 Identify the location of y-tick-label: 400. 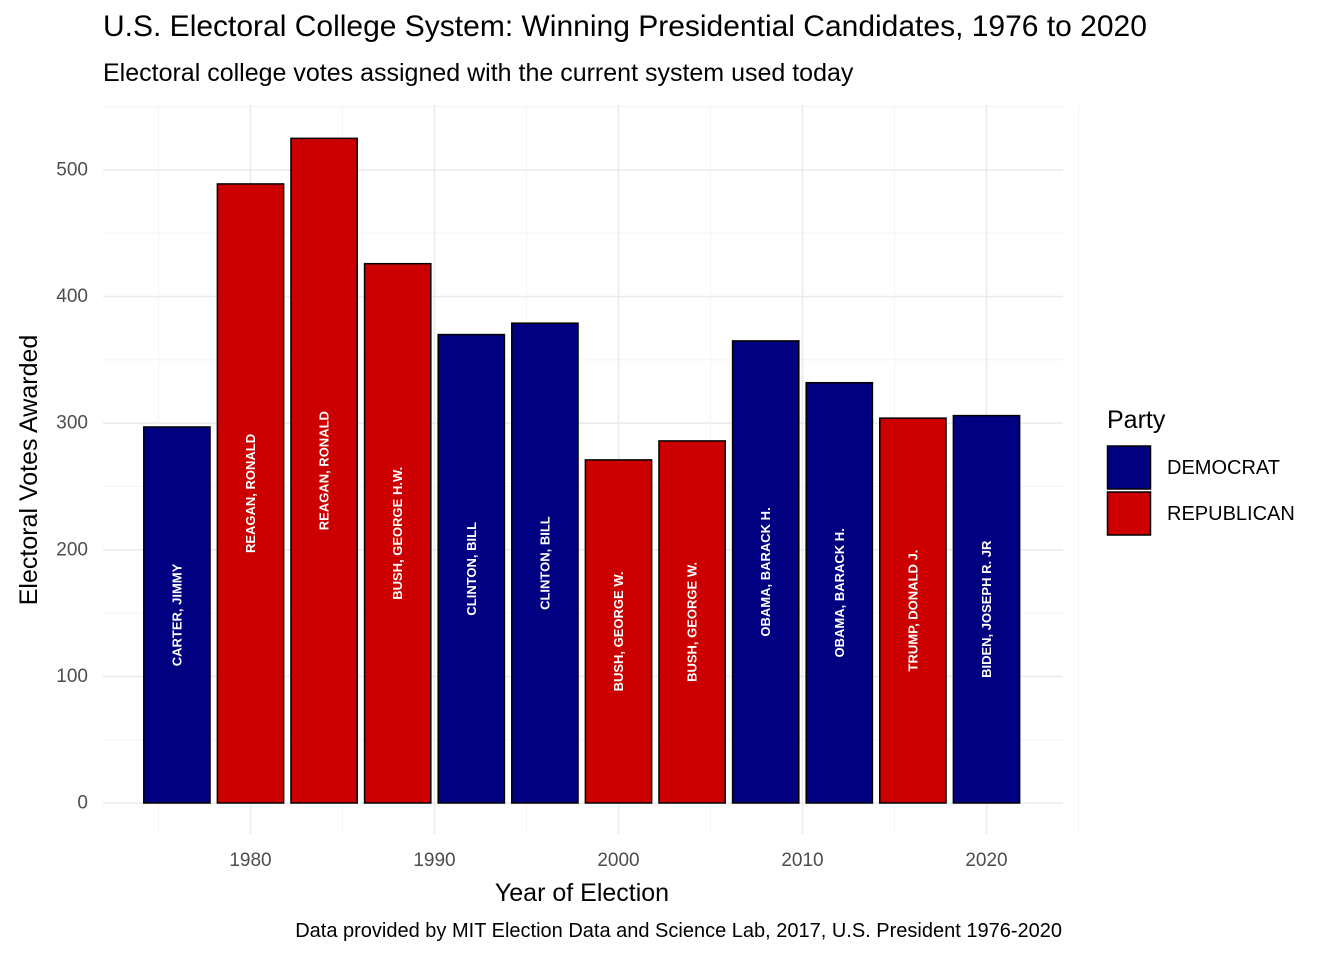
(72, 296).